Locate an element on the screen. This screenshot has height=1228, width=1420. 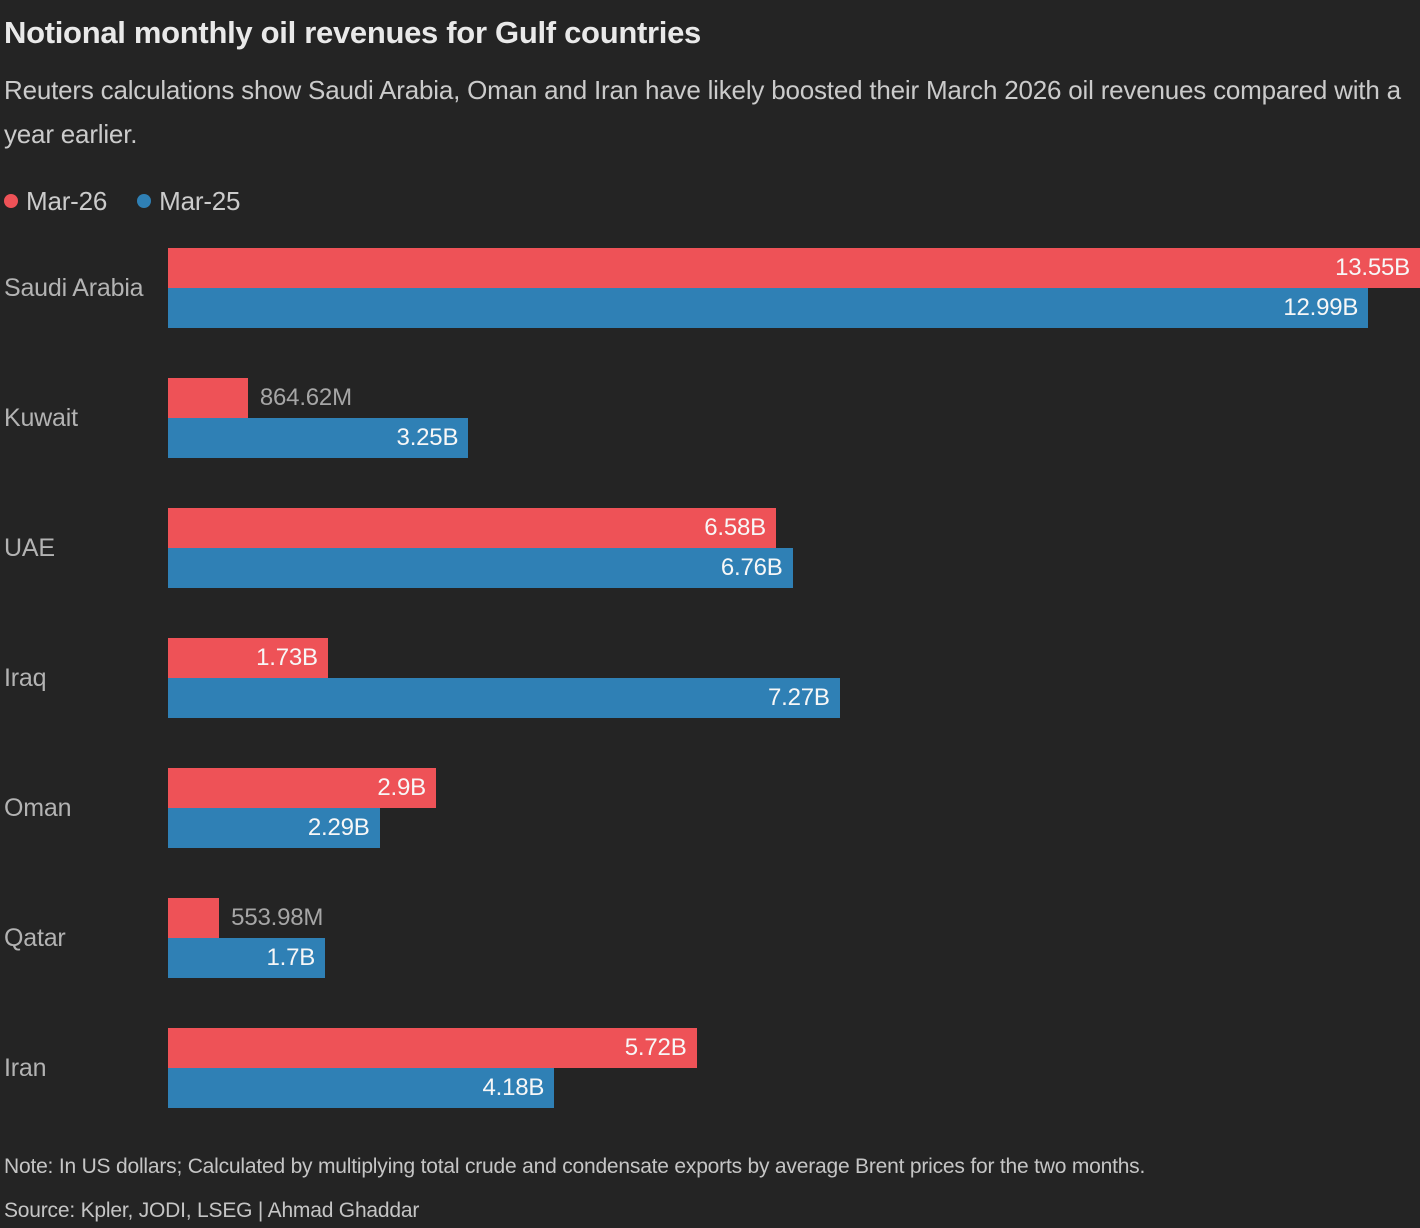
category-label-iran: Iran is located at coordinates (25, 1067).